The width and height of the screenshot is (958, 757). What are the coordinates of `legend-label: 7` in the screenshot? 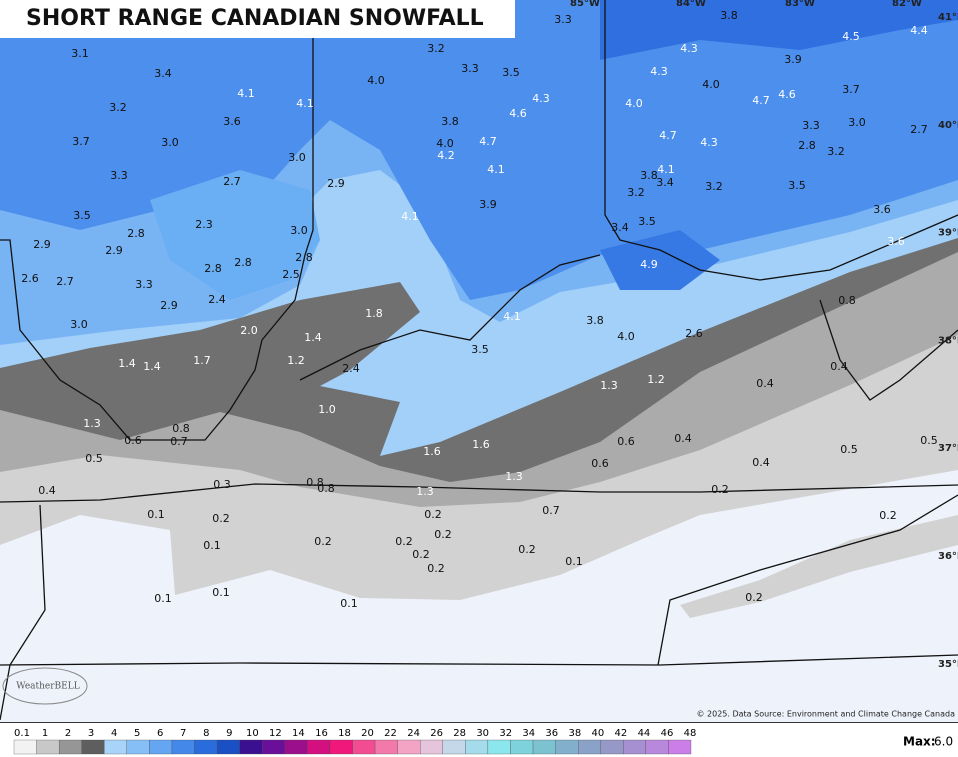 It's located at (183, 733).